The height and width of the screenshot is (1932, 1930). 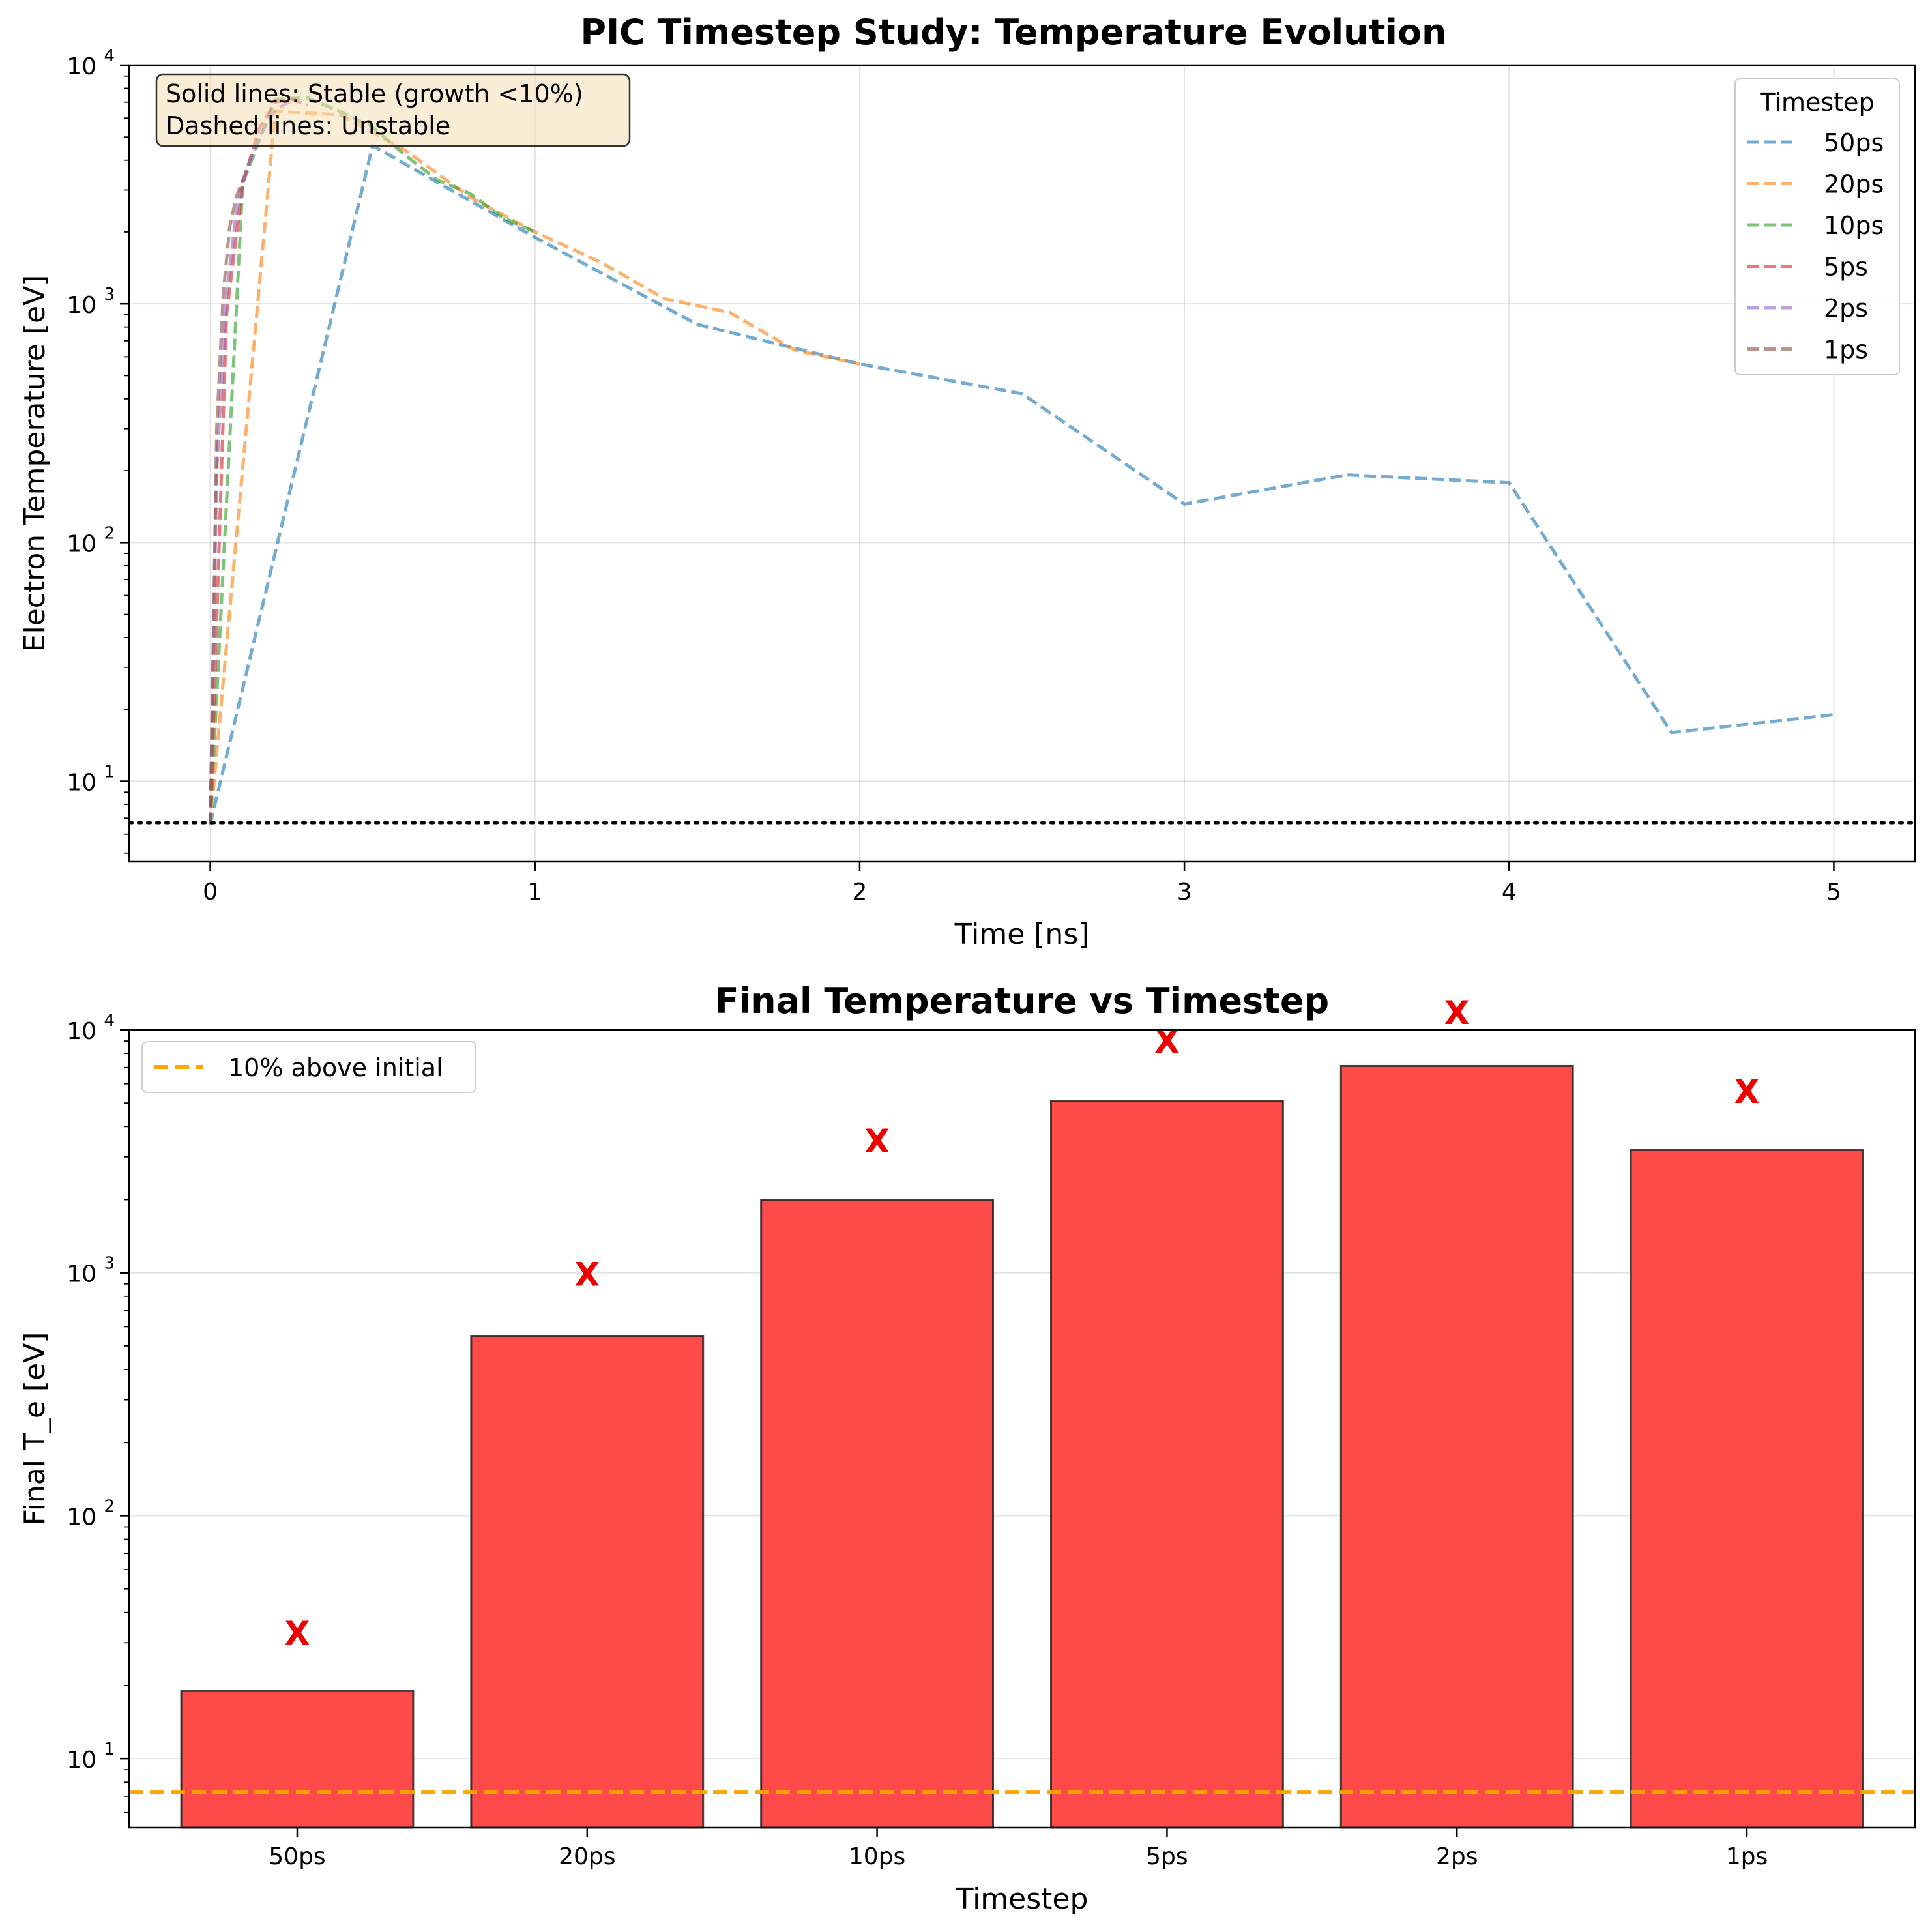 I want to click on x-tick-label: 1ps, so click(x=1747, y=1856).